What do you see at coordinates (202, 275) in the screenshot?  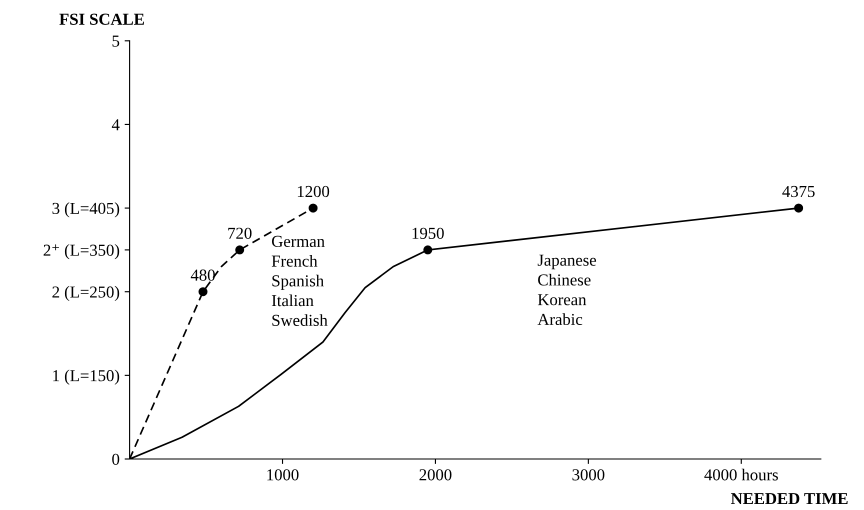 I see `annotation: 480` at bounding box center [202, 275].